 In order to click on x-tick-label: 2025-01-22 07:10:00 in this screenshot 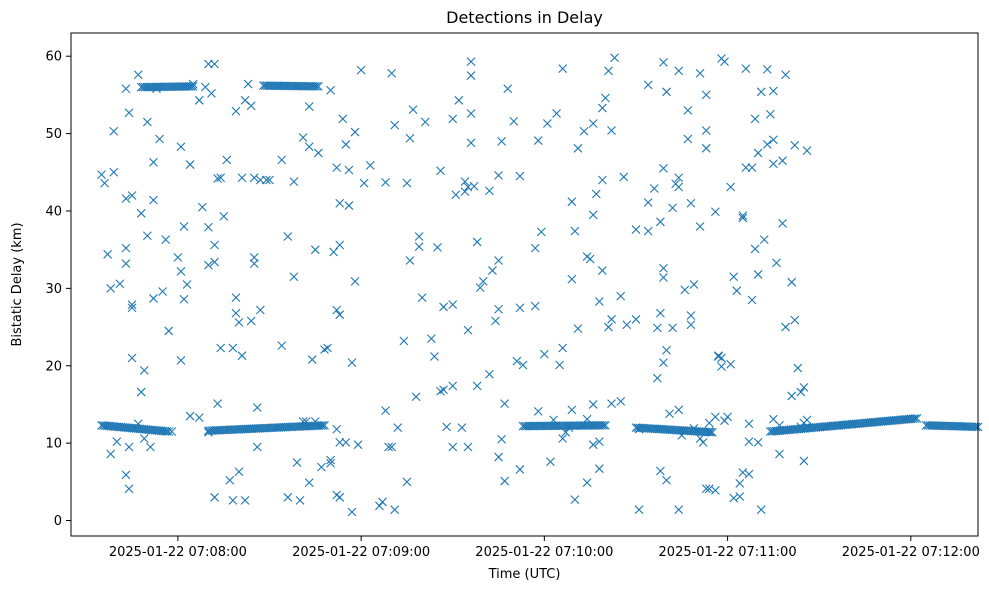, I will do `click(544, 552)`.